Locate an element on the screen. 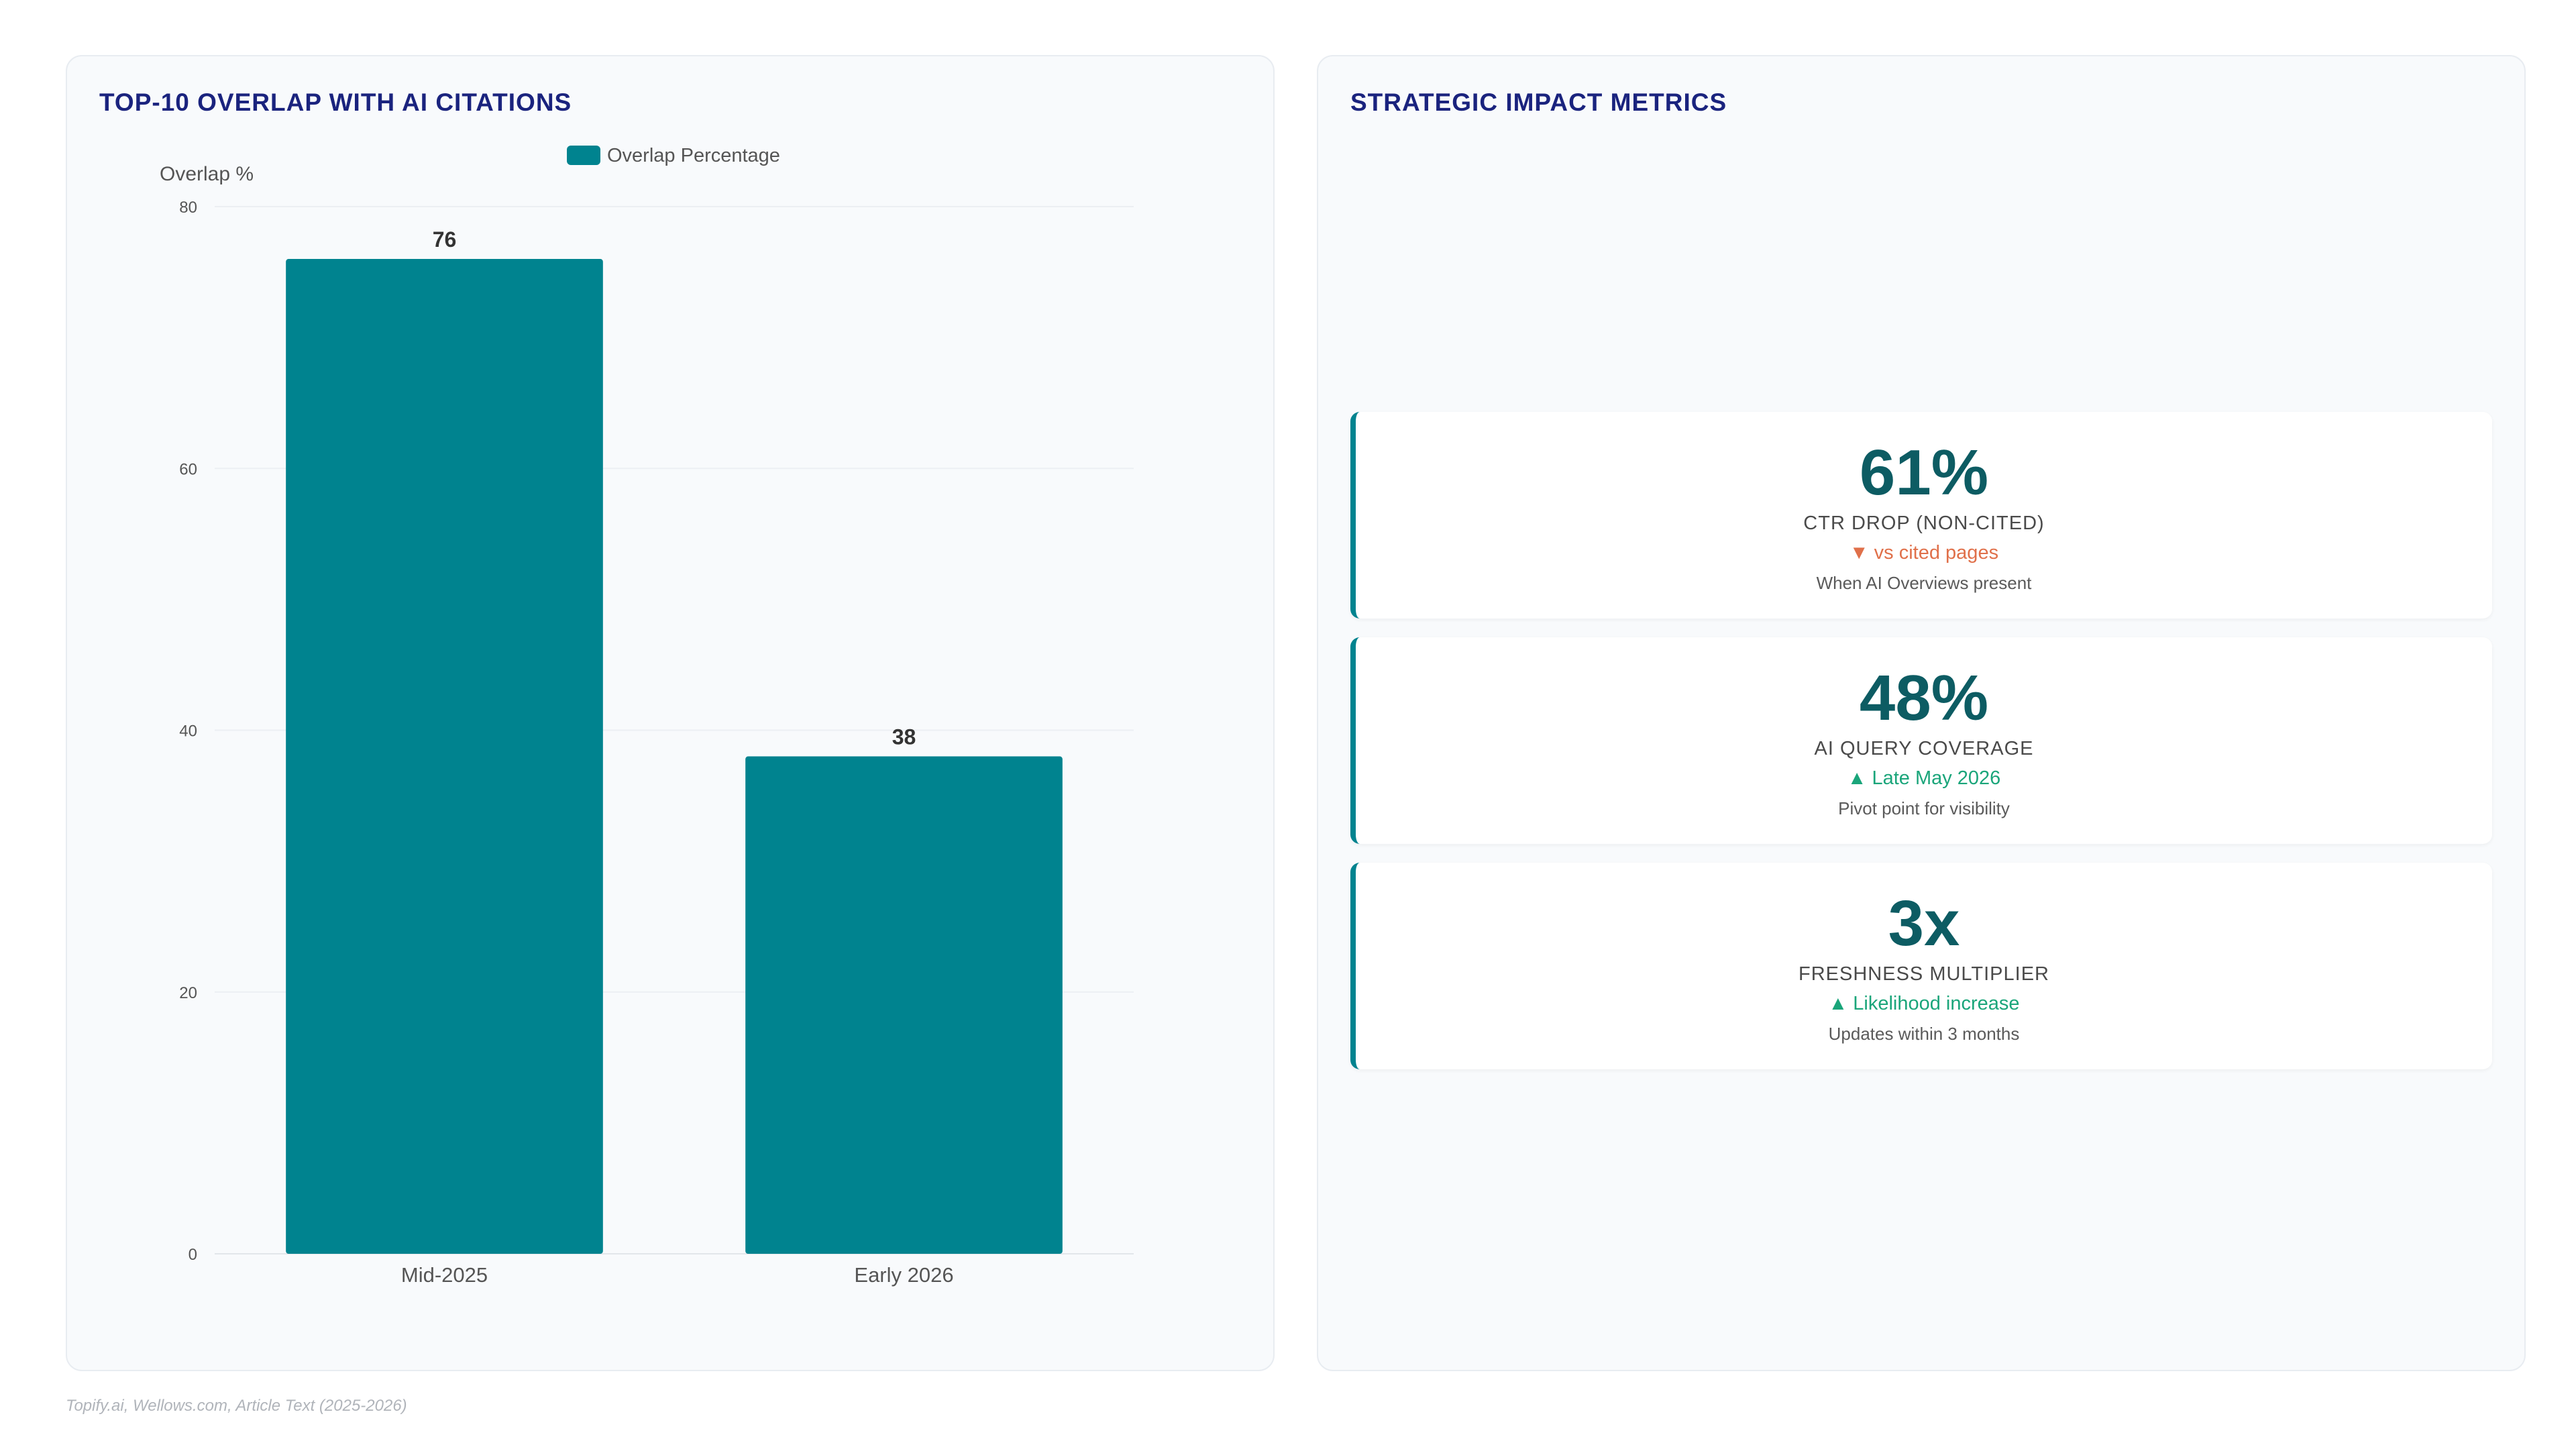 This screenshot has height=1449, width=2576. metric-note: When AI Overviews present is located at coordinates (1924, 583).